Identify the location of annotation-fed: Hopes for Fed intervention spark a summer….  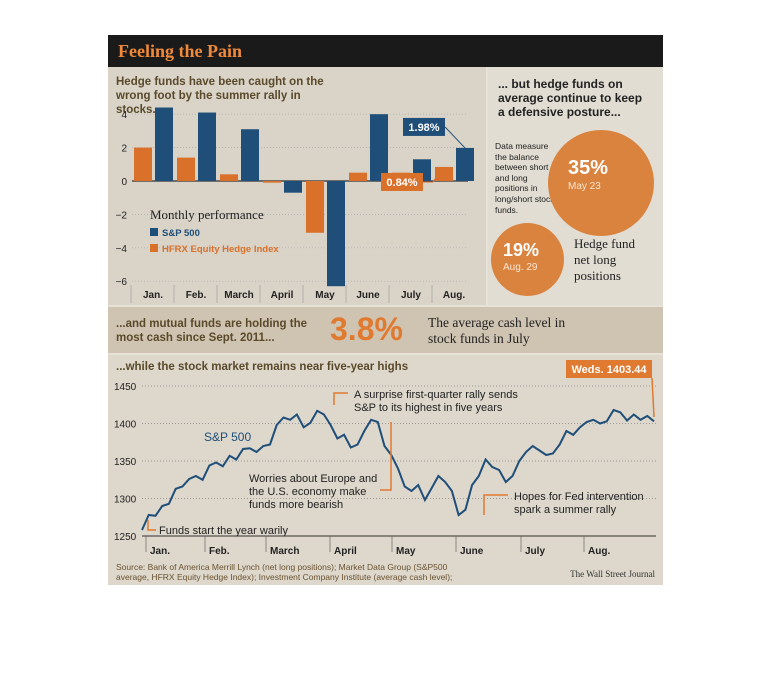
(579, 503).